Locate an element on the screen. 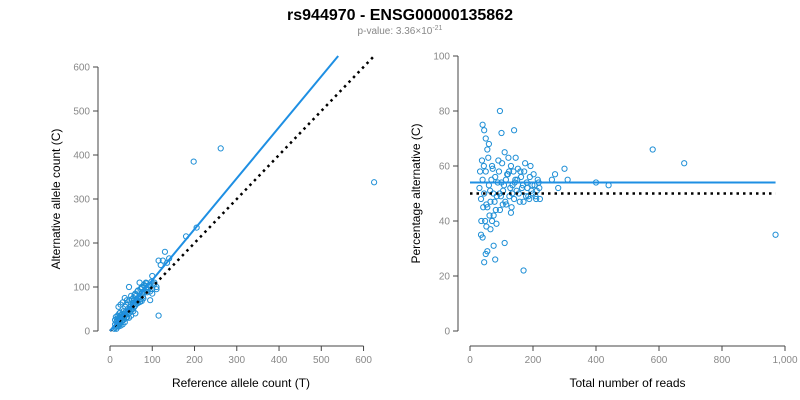  y-axis-label: Alternative allele count (C) is located at coordinates (56, 199).